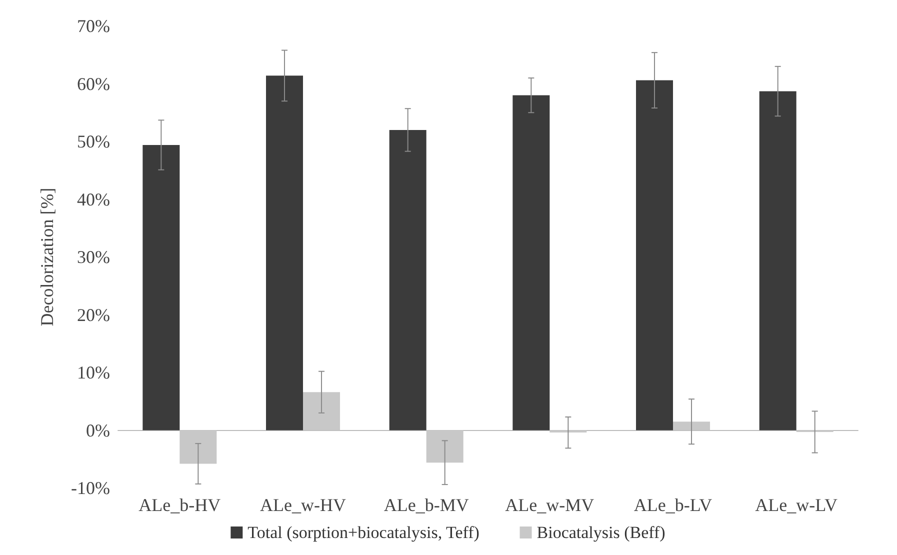  I want to click on y-tick-label: 20%, so click(93, 314).